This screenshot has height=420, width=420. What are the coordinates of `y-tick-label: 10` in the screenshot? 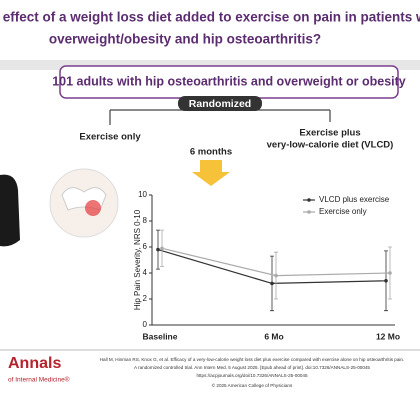 It's located at (142, 194).